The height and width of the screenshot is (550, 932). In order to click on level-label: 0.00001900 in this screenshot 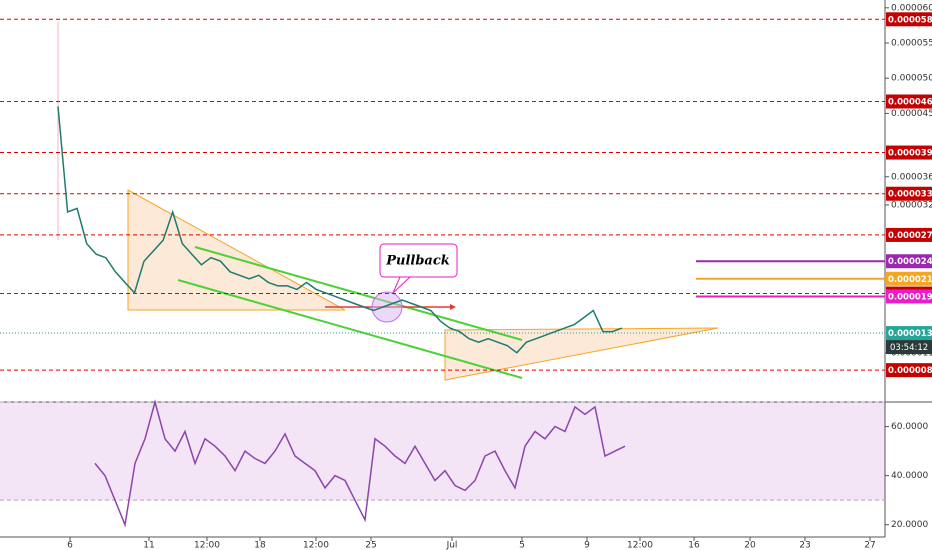, I will do `click(910, 297)`.